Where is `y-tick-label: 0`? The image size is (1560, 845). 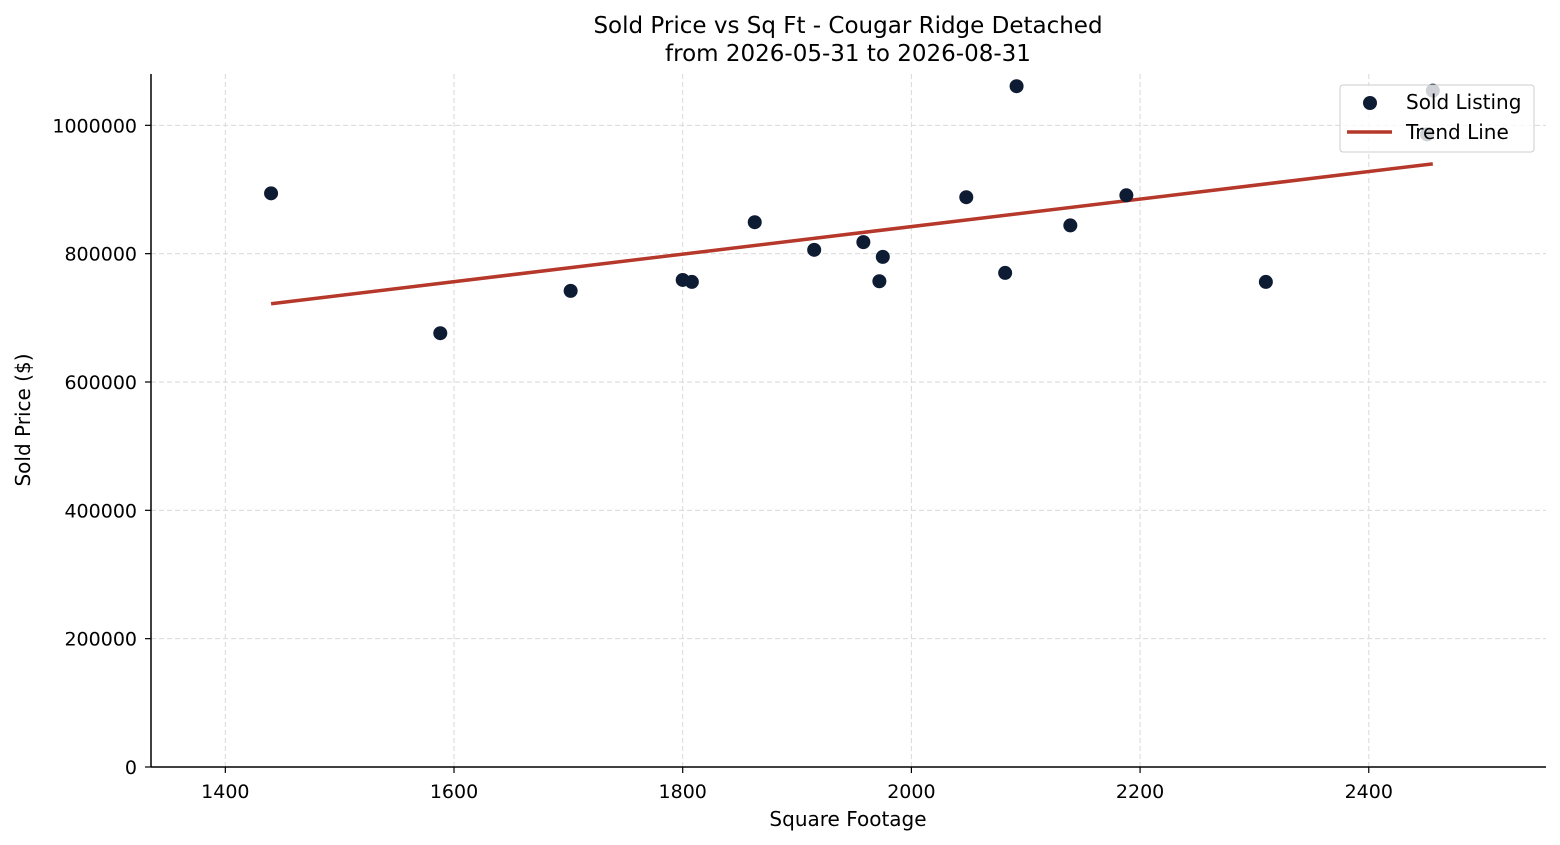
y-tick-label: 0 is located at coordinates (131, 768).